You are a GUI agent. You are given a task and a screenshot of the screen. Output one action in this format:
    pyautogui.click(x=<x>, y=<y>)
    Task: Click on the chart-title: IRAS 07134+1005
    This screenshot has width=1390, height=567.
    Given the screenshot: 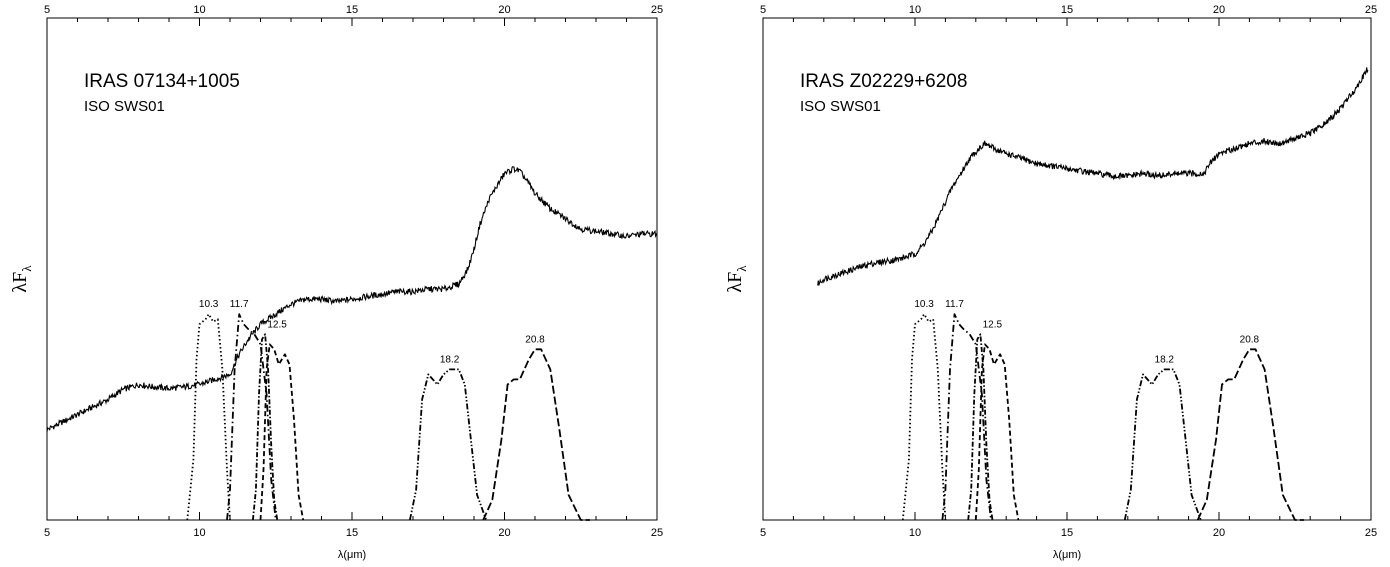 What is the action you would take?
    pyautogui.click(x=162, y=81)
    